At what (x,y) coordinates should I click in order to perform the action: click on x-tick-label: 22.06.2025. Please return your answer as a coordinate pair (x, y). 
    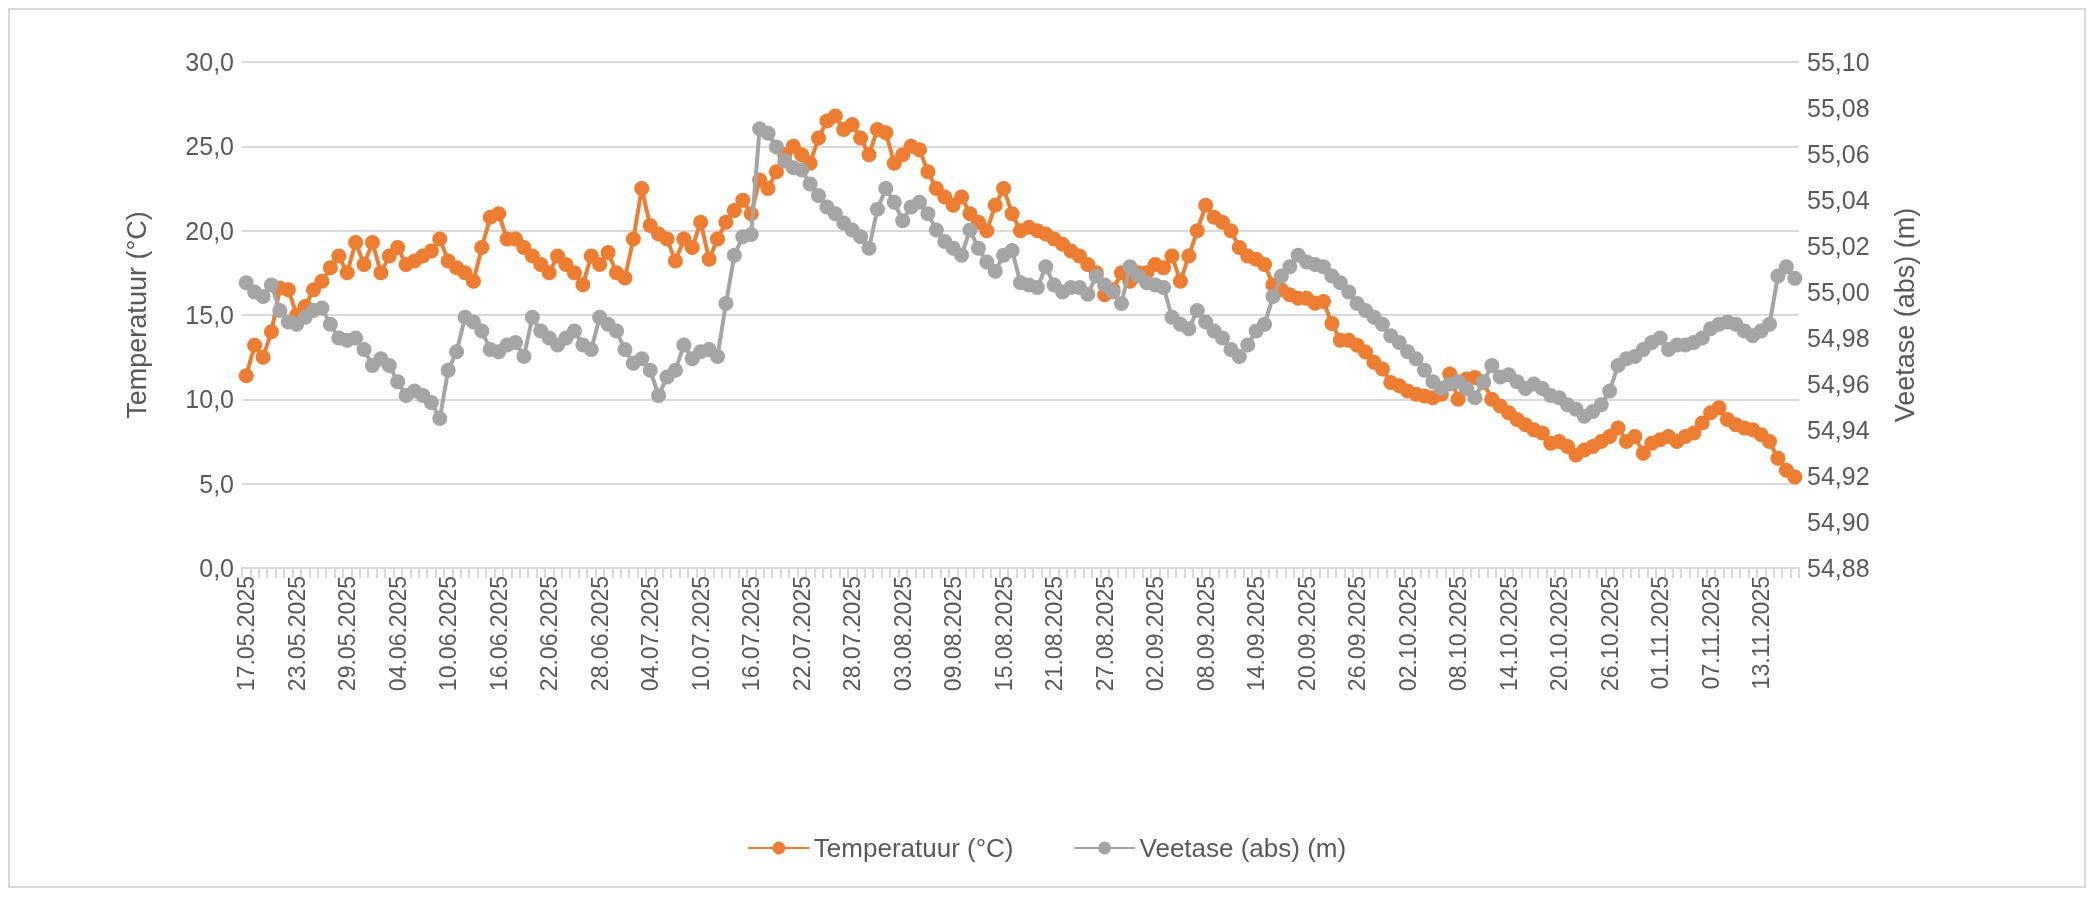
    Looking at the image, I should click on (549, 634).